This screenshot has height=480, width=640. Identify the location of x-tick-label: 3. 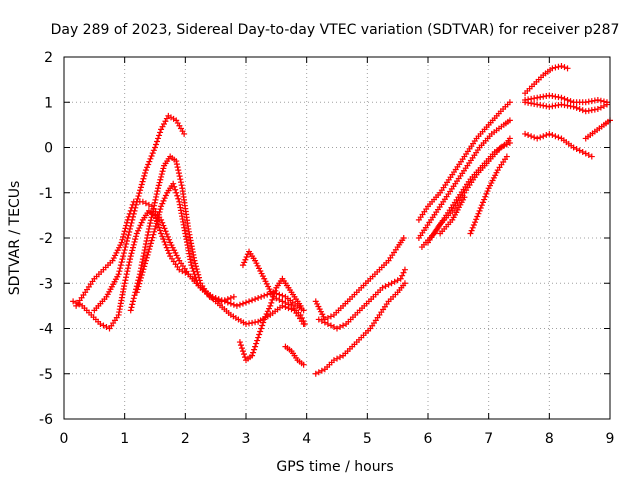
(246, 439).